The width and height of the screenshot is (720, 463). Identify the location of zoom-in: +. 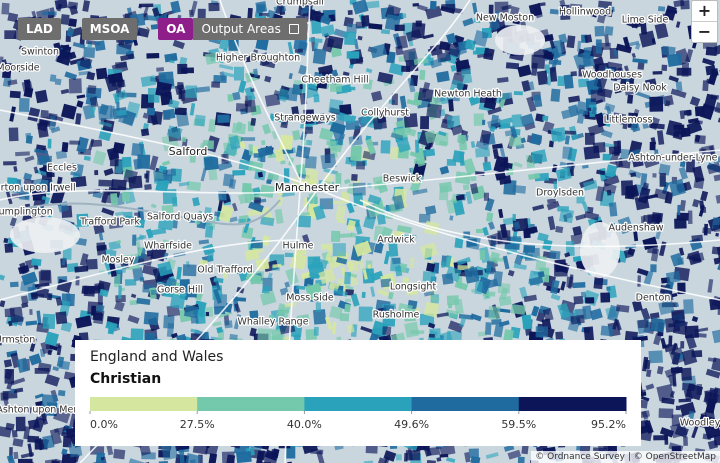
(704, 10).